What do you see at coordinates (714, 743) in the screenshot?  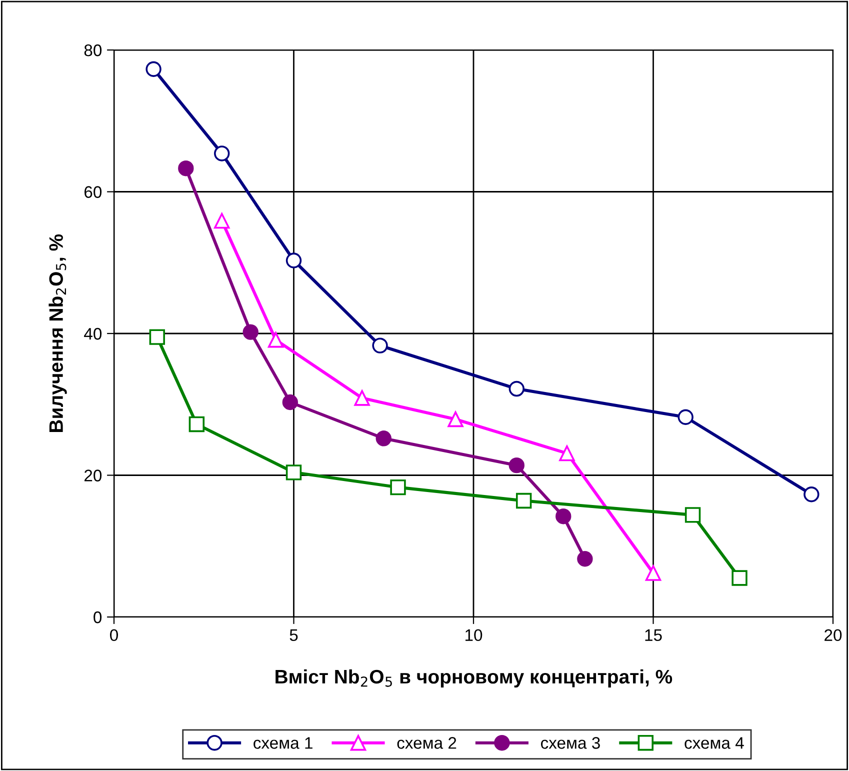 I see `legend-label: схема 4` at bounding box center [714, 743].